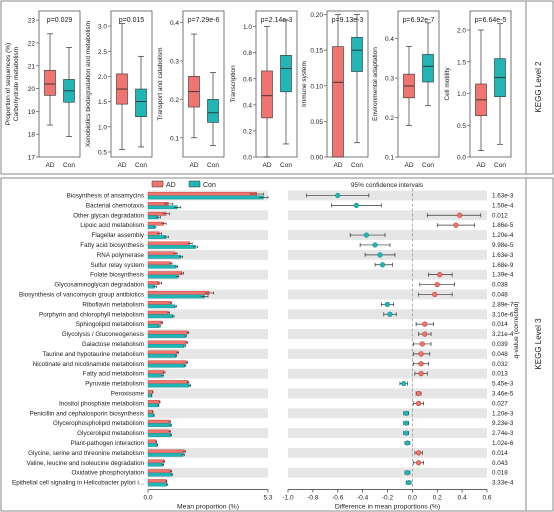 The image size is (554, 512). Describe the element at coordinates (267, 498) in the screenshot. I see `bar-x-tick-label: 5.3` at that location.